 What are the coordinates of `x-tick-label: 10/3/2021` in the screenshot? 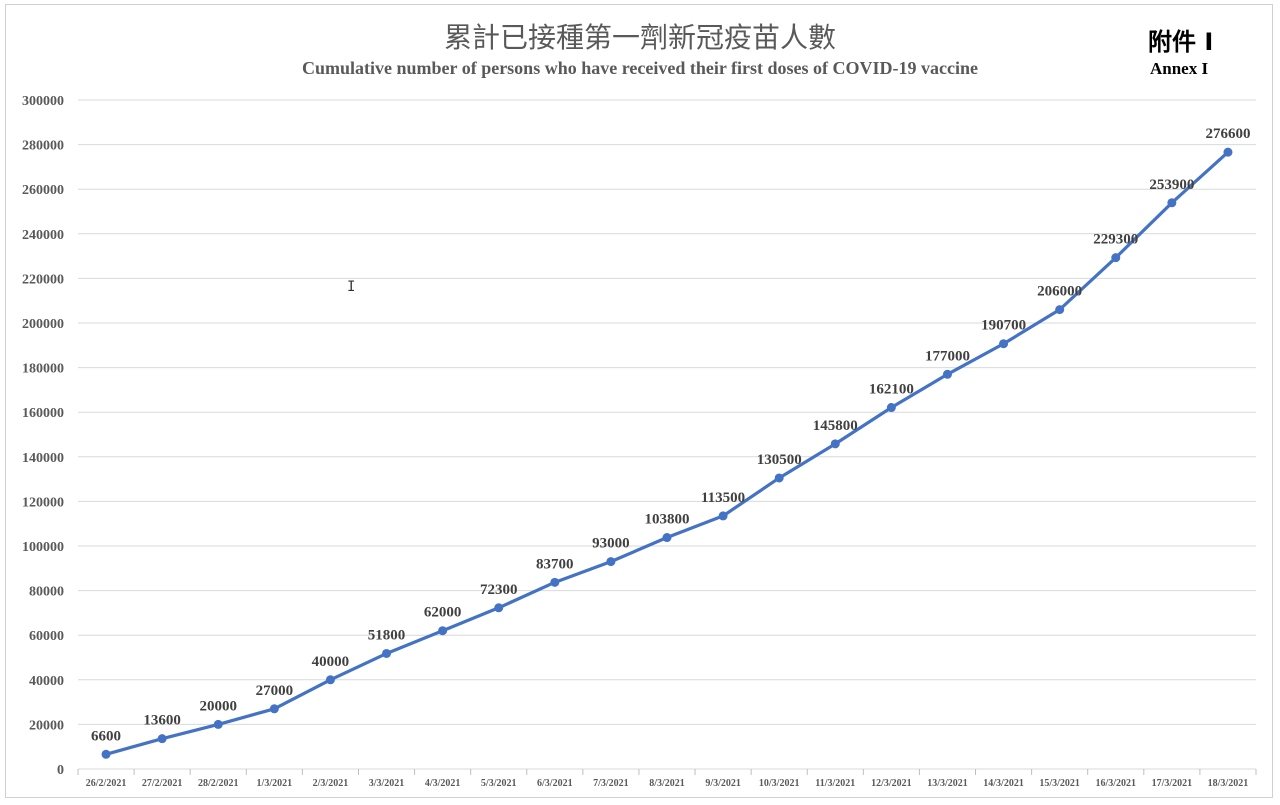 It's located at (779, 783).